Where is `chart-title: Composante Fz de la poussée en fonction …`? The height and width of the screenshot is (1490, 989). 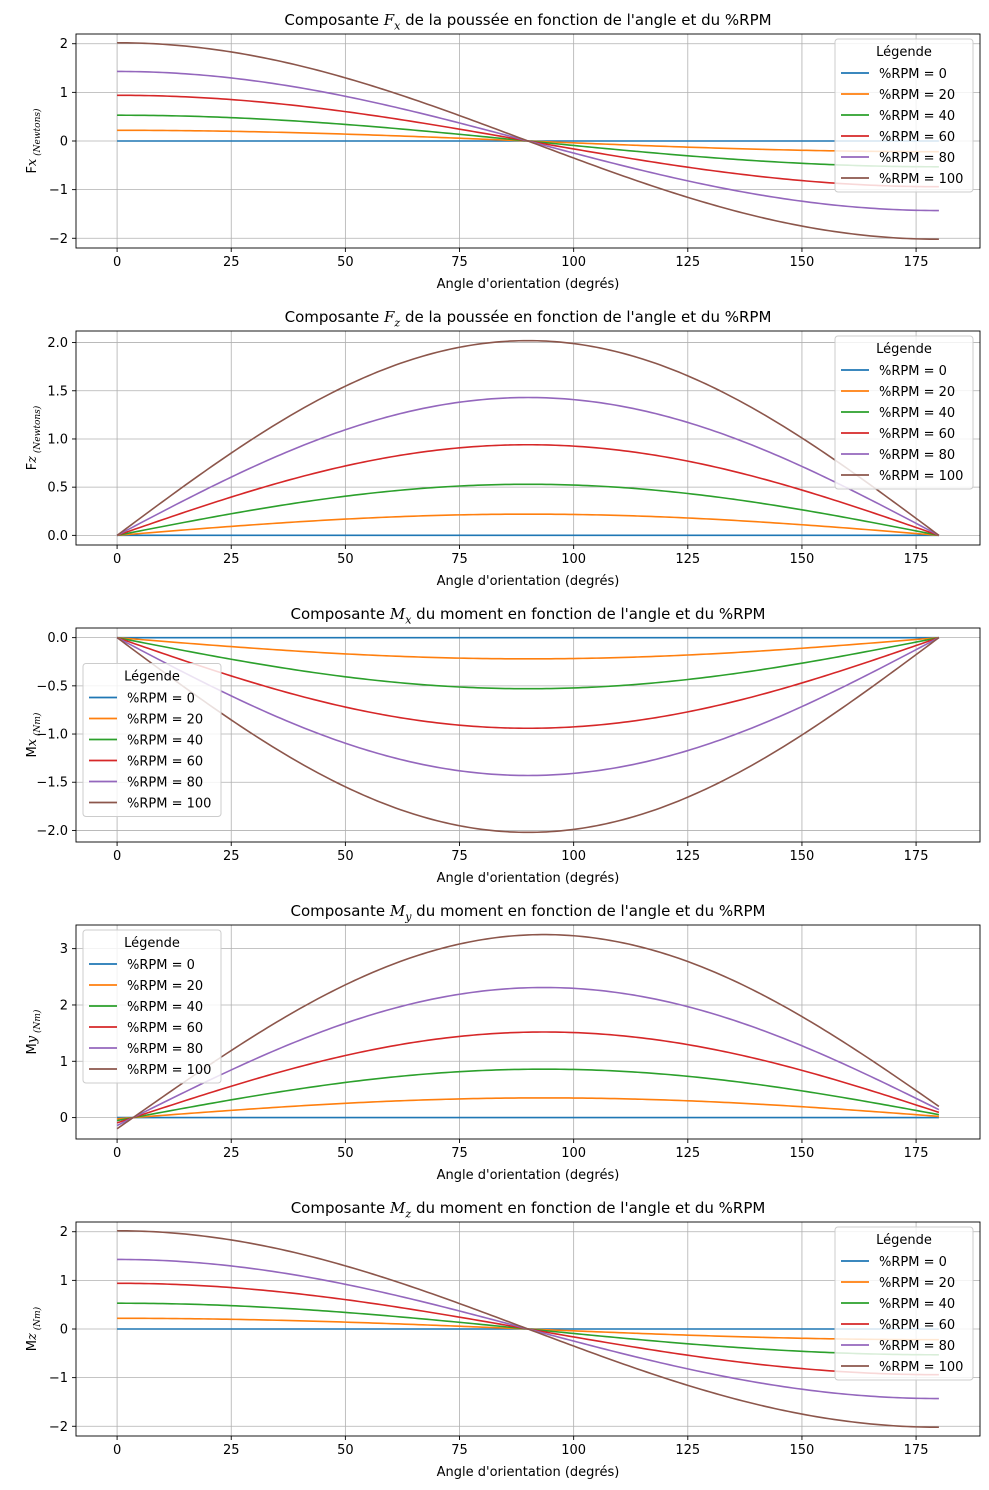 chart-title: Composante Fz de la poussée en fonction … is located at coordinates (528, 319).